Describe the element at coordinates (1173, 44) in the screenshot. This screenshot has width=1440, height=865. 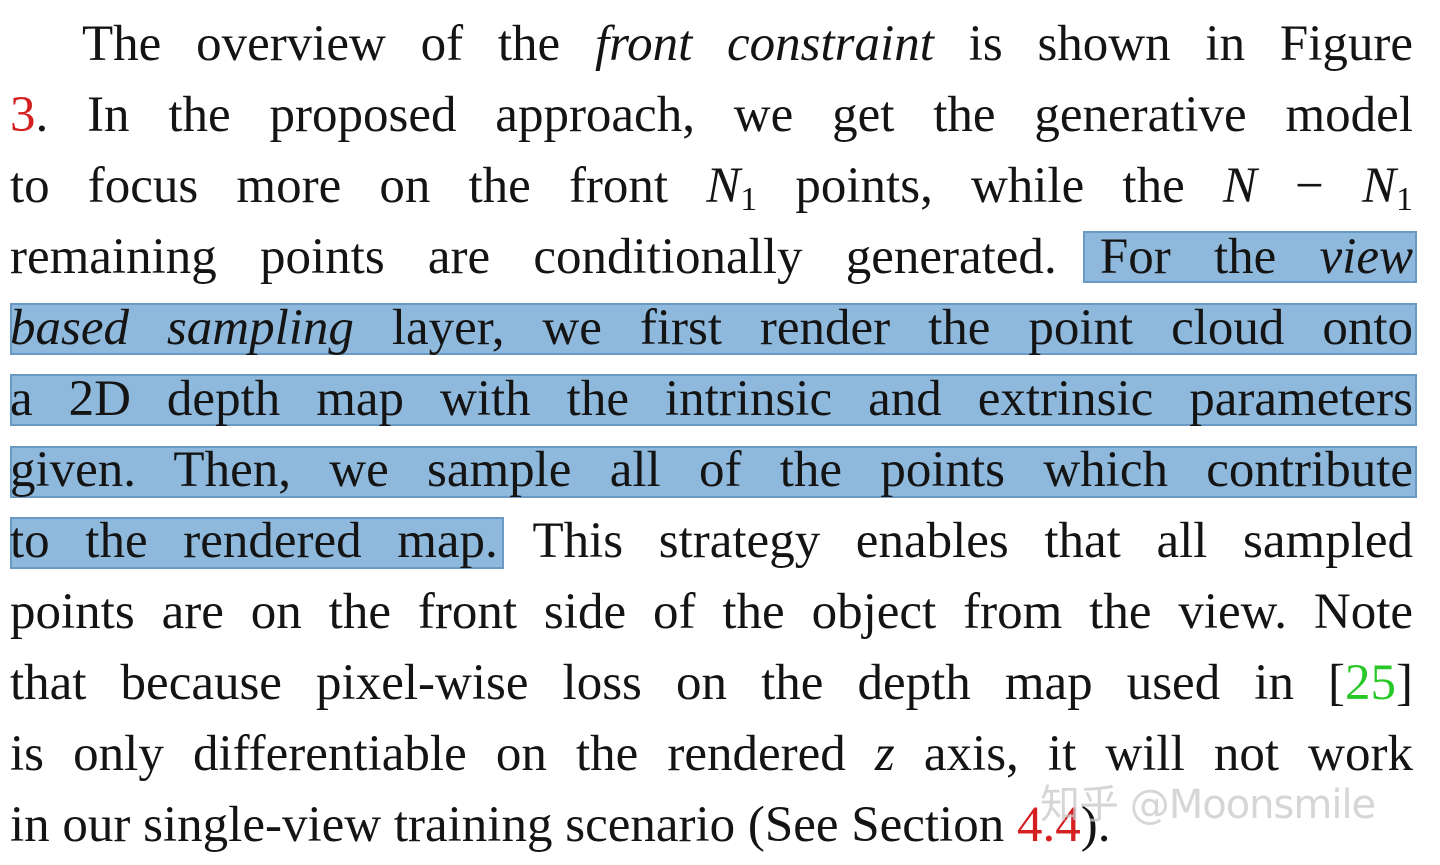
I see `text-span: is shown in Figure` at that location.